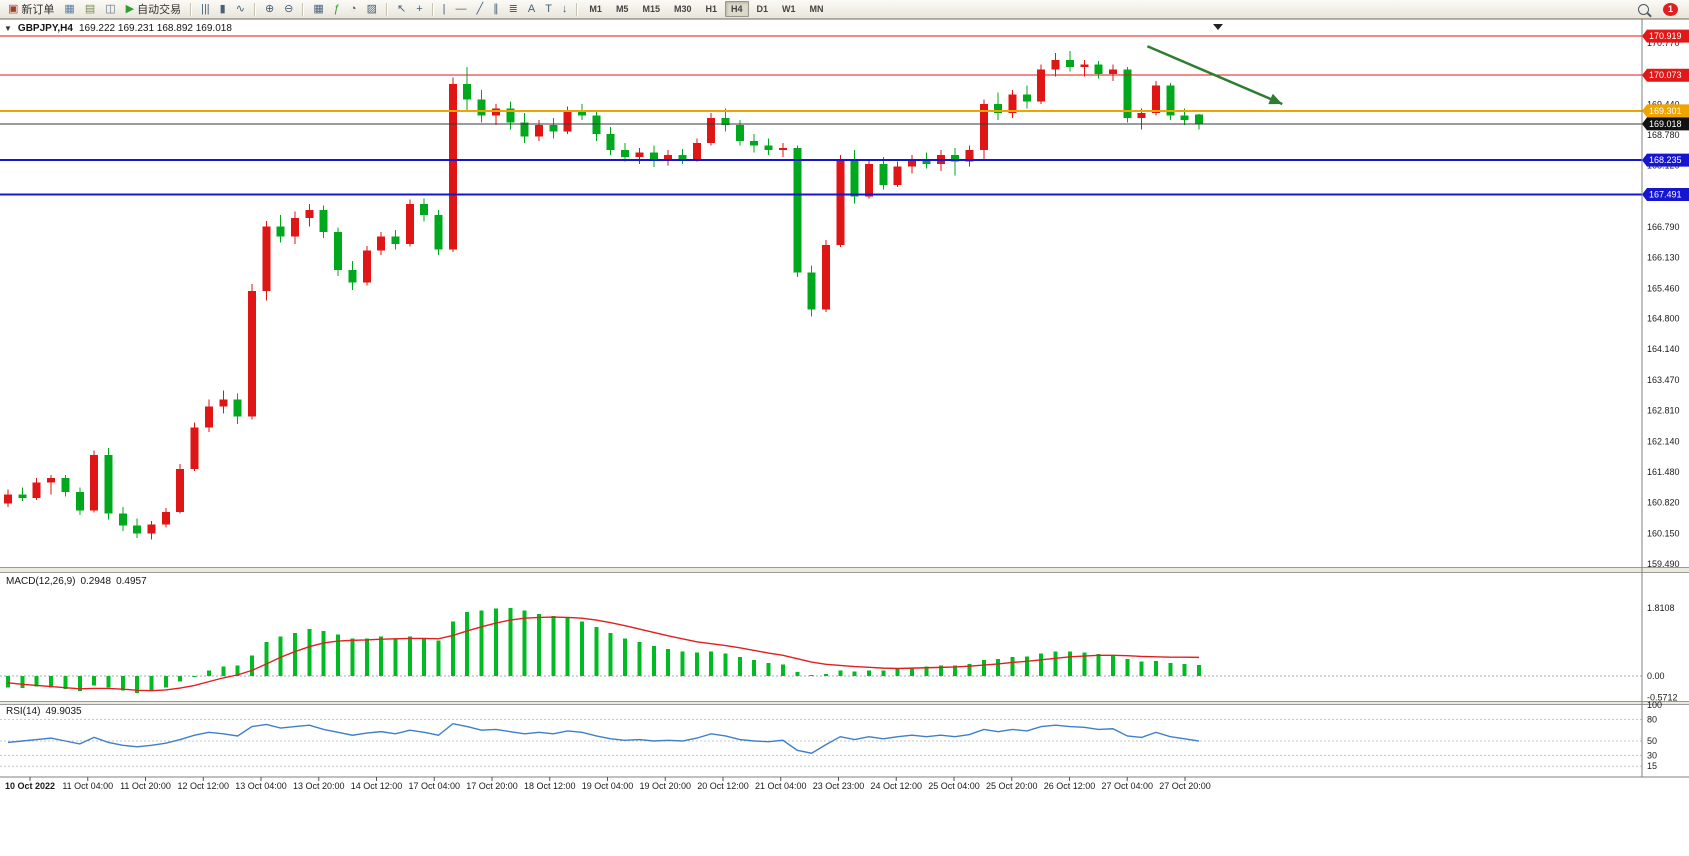 The width and height of the screenshot is (1689, 856). I want to click on trend-arrow, so click(1214, 75).